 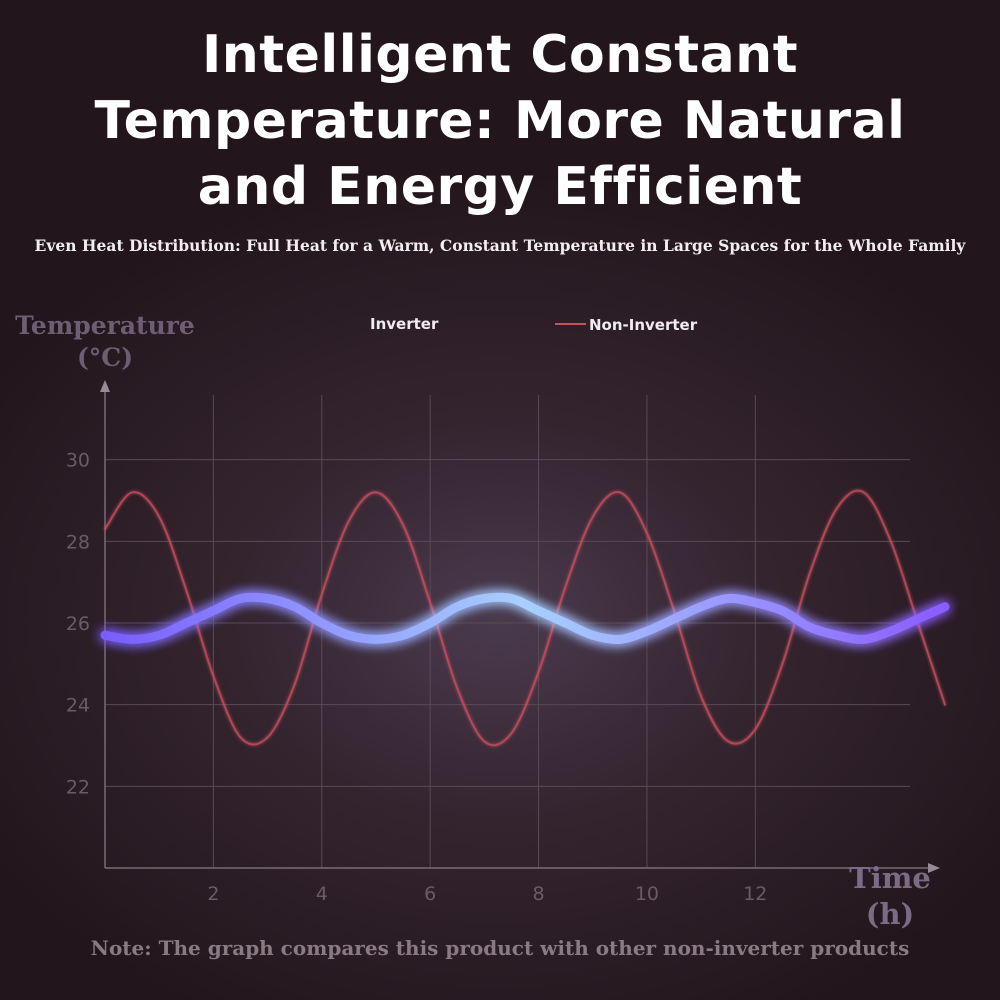 What do you see at coordinates (539, 894) in the screenshot?
I see `x-tick-label: 8` at bounding box center [539, 894].